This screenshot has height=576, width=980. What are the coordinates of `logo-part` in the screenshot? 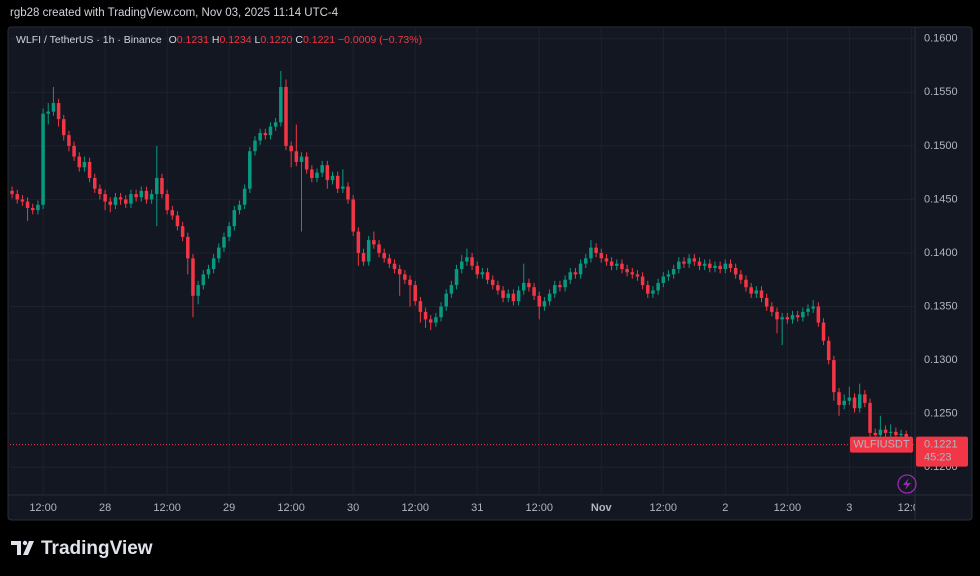 It's located at (28, 548).